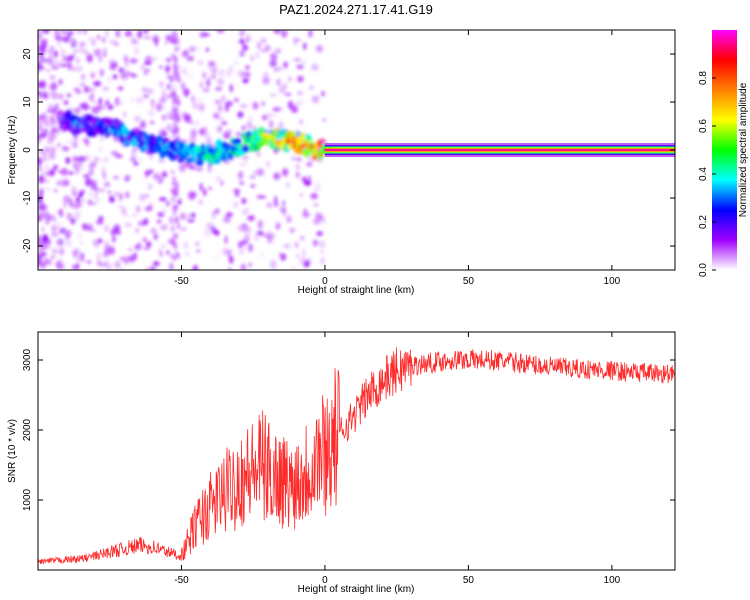  Describe the element at coordinates (27, 359) in the screenshot. I see `y-tick-label: 3000` at that location.